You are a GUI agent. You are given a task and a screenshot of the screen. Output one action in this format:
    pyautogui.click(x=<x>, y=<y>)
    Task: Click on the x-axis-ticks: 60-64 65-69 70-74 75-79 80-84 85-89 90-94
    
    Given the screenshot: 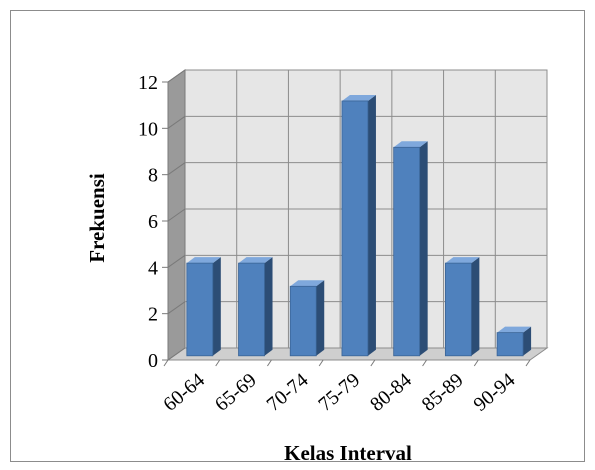 What is the action you would take?
    pyautogui.click(x=339, y=392)
    